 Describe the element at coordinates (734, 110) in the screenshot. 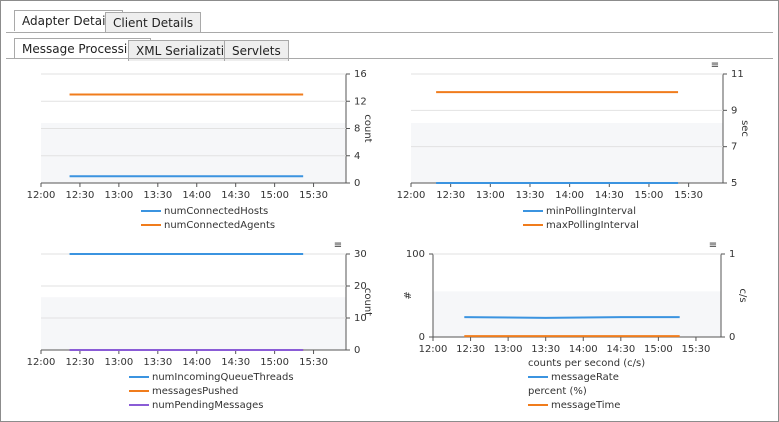

I see `y-tick-label: 9` at that location.